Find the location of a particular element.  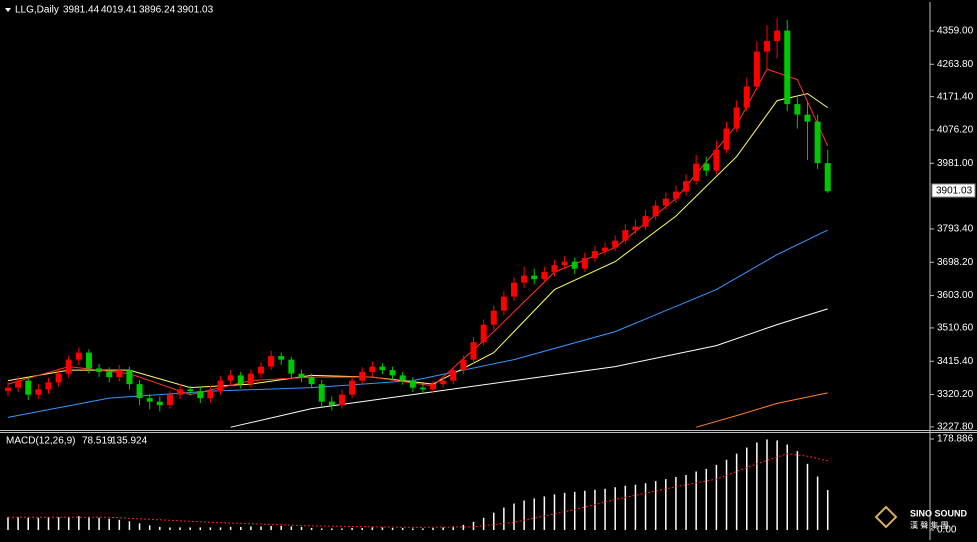

y-tick-label: 3320.20 is located at coordinates (955, 394).